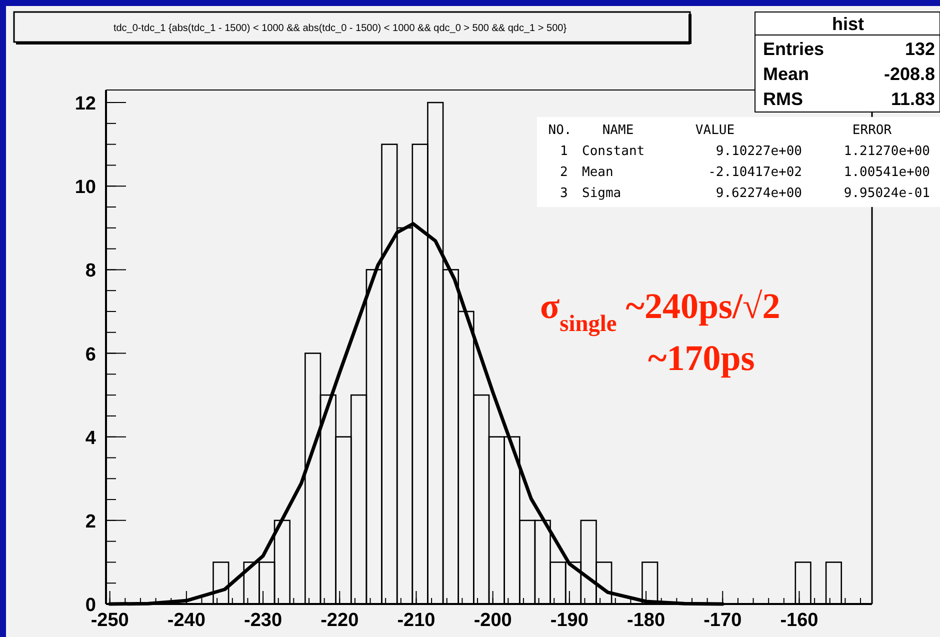 The height and width of the screenshot is (637, 940). What do you see at coordinates (849, 74) in the screenshot?
I see `text: Mean -208.8` at bounding box center [849, 74].